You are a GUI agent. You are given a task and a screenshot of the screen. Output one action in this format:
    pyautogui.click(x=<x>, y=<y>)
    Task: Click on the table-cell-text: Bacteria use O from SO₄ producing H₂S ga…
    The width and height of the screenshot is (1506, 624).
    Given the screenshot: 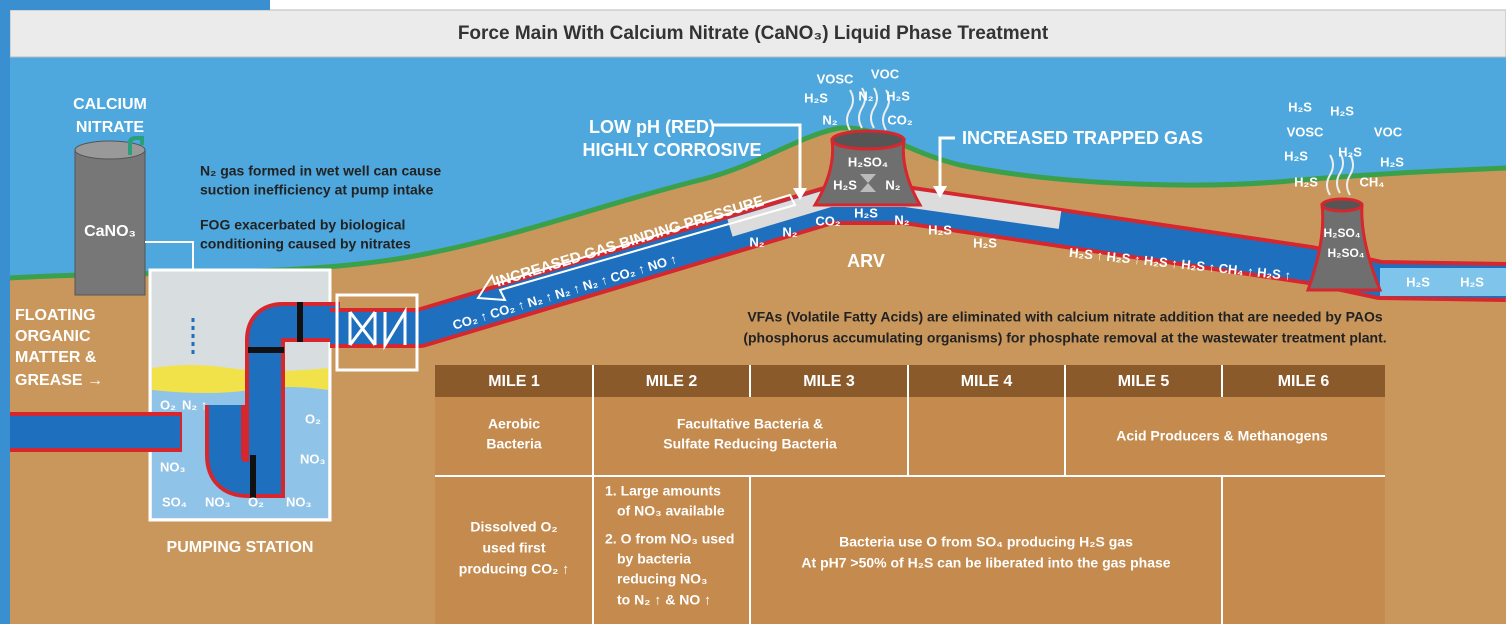 What is the action you would take?
    pyautogui.click(x=986, y=542)
    